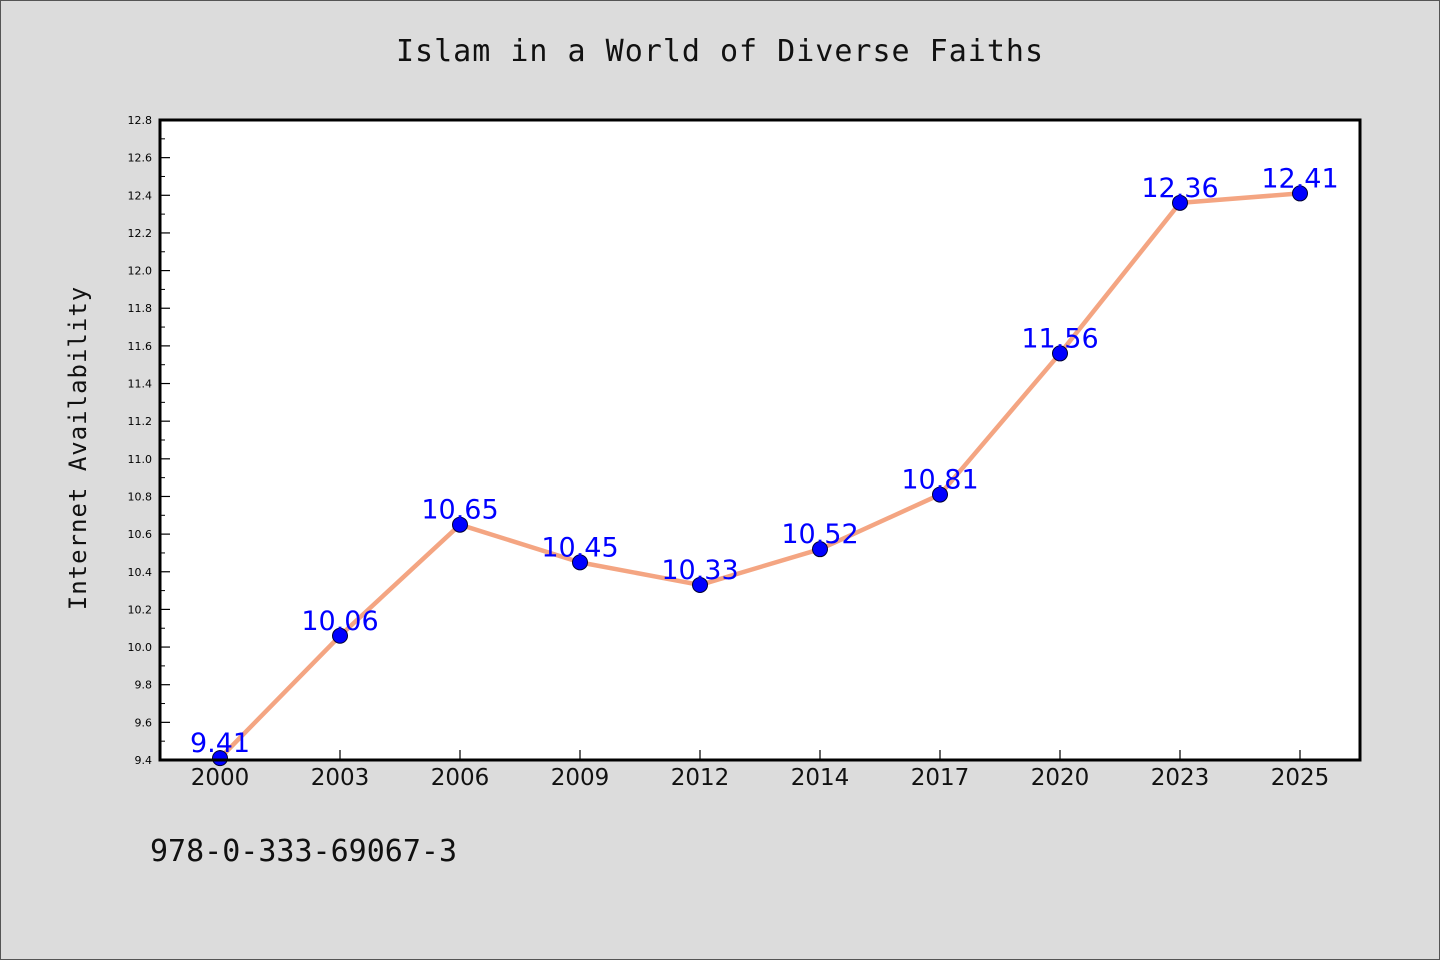 The height and width of the screenshot is (960, 1440). Describe the element at coordinates (140, 647) in the screenshot. I see `y-tick-label: 10.0` at that location.